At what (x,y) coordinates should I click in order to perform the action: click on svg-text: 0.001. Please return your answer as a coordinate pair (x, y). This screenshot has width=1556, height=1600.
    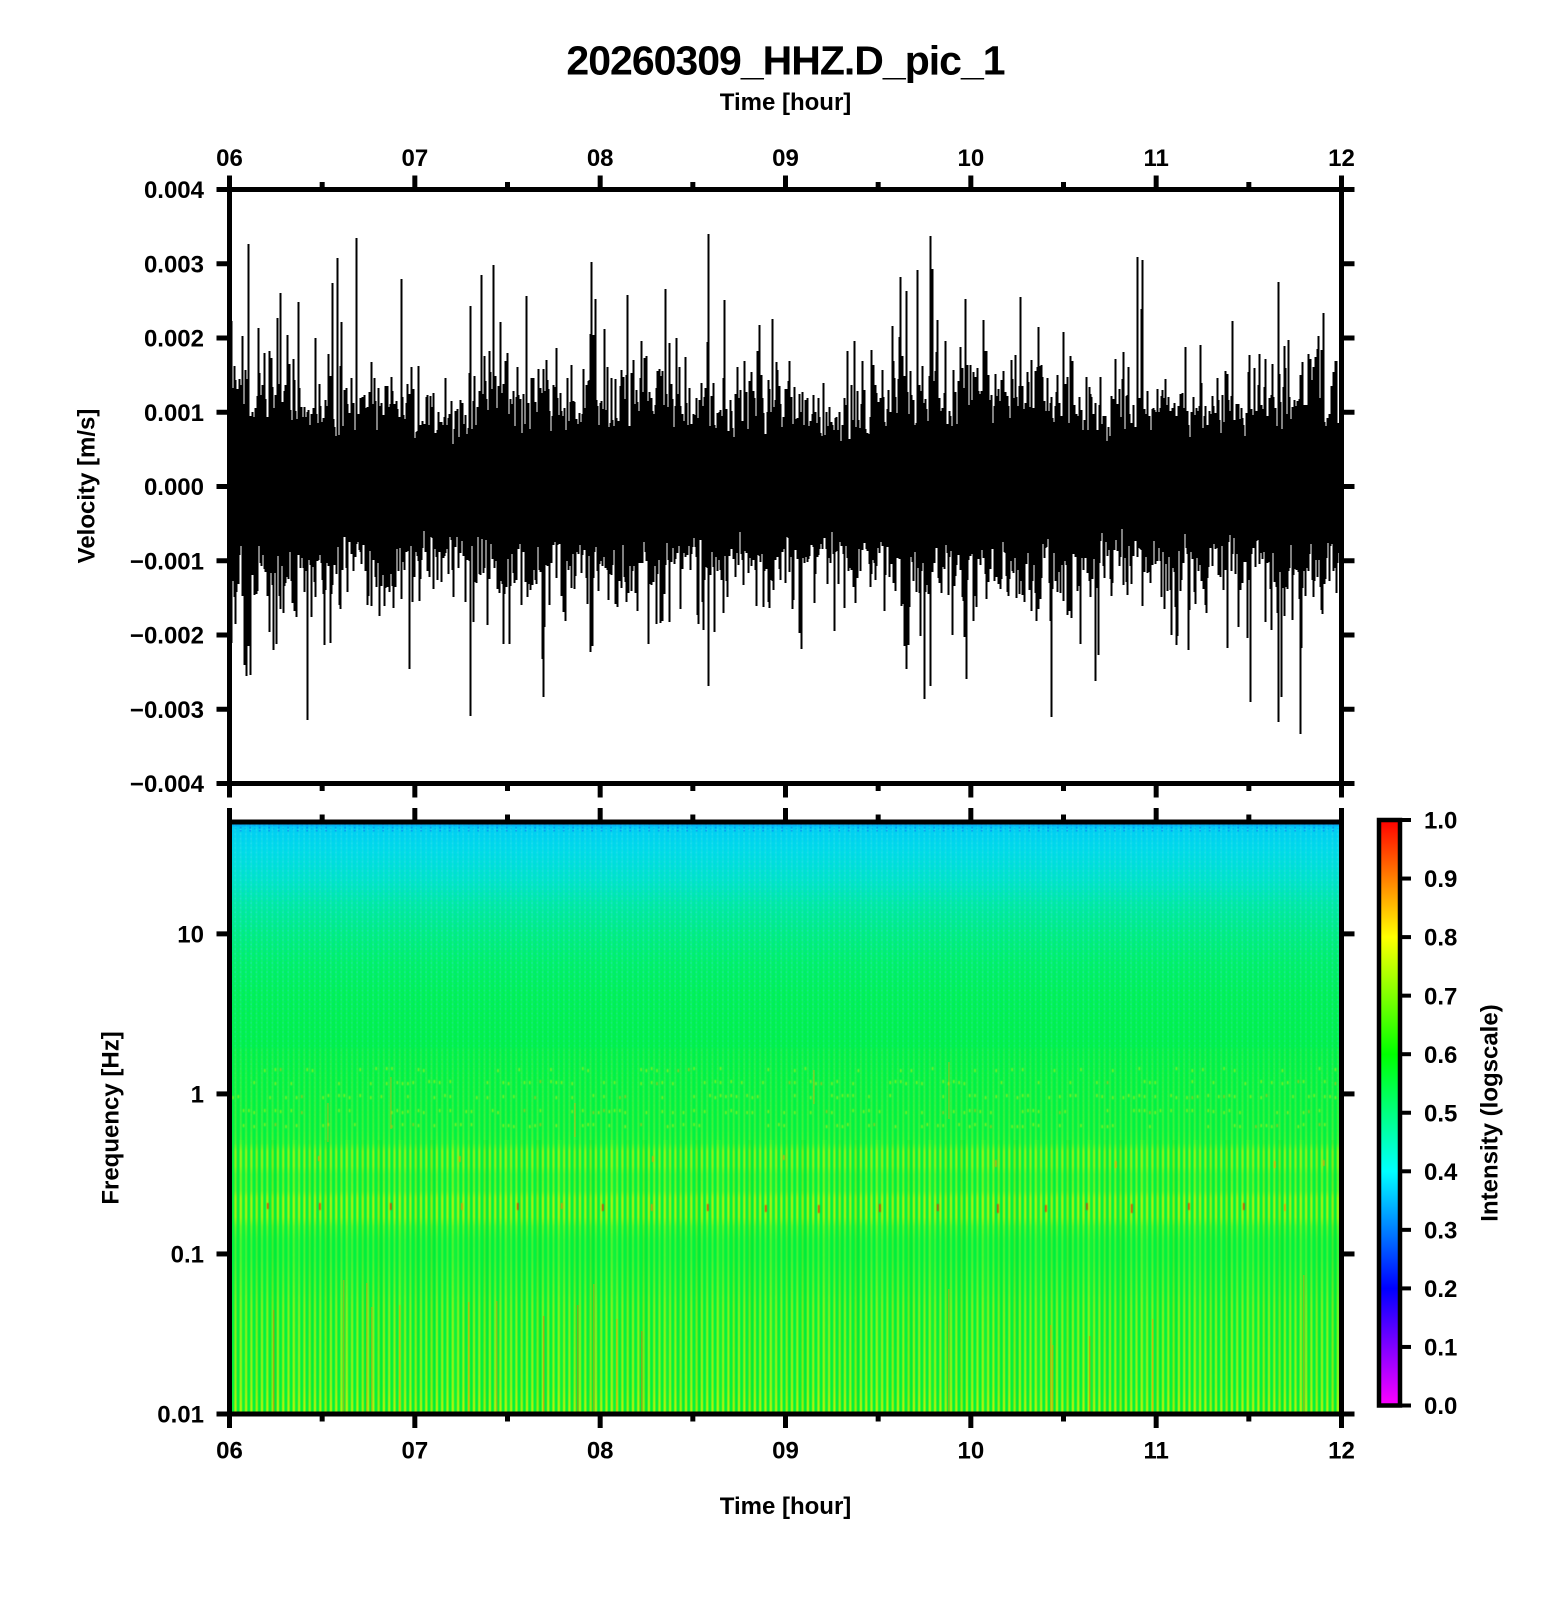
    Looking at the image, I should click on (174, 413).